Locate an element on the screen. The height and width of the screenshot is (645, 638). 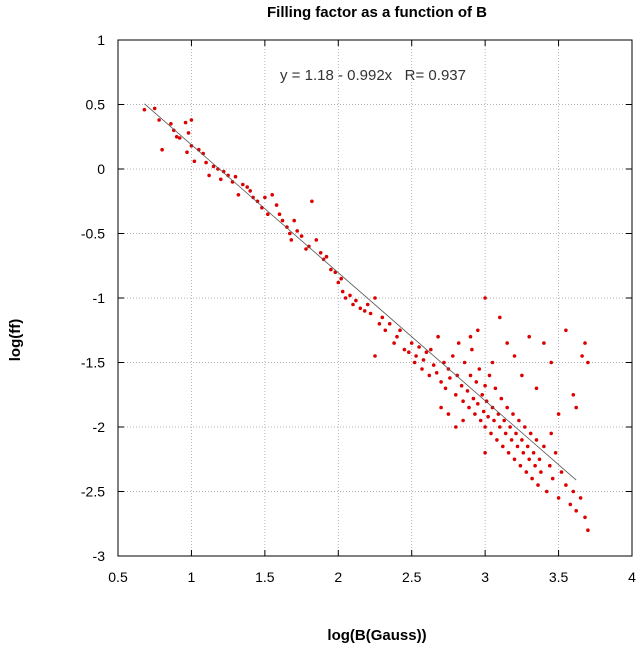
y-tick-label: 1 is located at coordinates (101, 40).